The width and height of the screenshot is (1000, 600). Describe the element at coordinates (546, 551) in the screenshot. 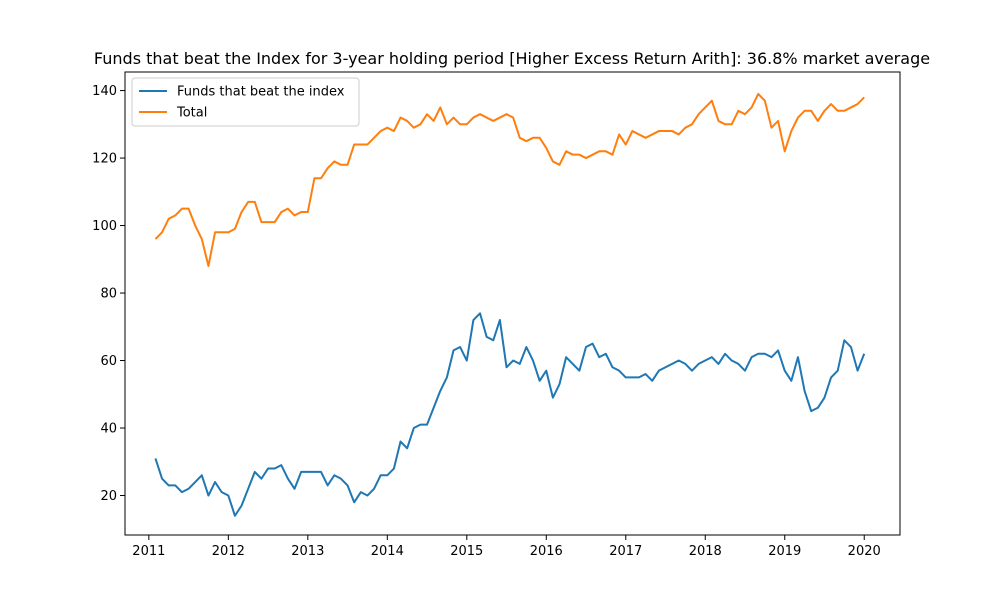

I see `x-tick-label: 2016` at that location.